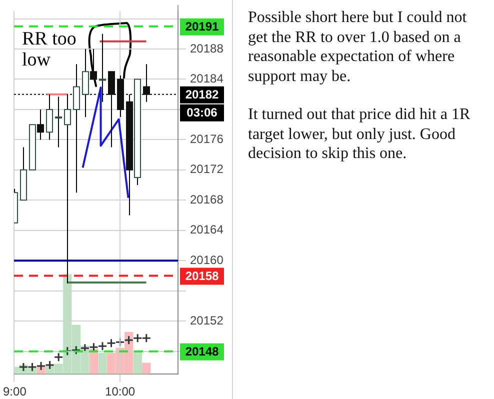  I want to click on text: It turned out that price did hit a 1R target lower, but only just. Good decision to skip this one., so click(360, 134).